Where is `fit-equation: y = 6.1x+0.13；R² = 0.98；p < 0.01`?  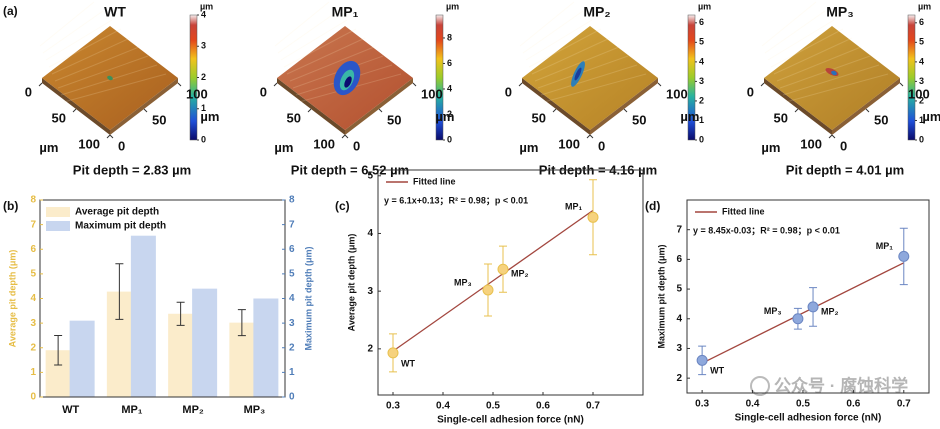
fit-equation: y = 6.1x+0.13；R² = 0.98；p < 0.01 is located at coordinates (456, 200).